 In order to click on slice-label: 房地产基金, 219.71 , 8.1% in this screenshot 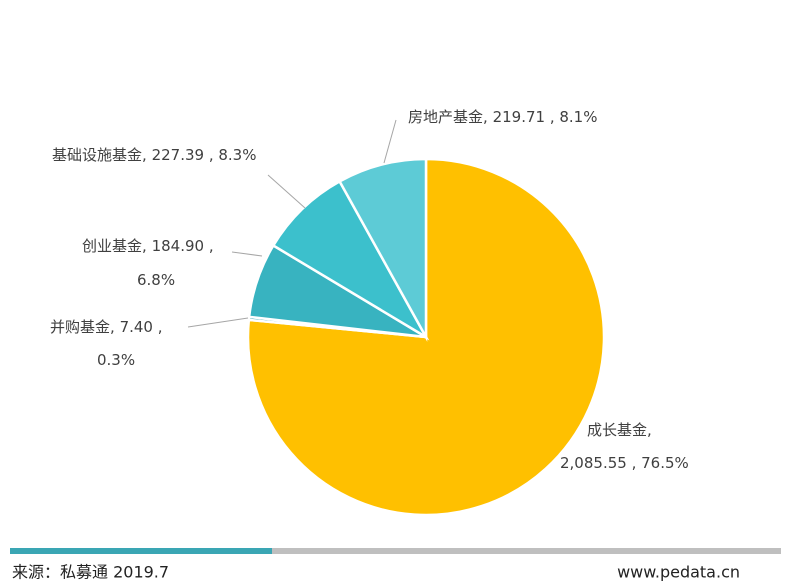, I will do `click(502, 117)`.